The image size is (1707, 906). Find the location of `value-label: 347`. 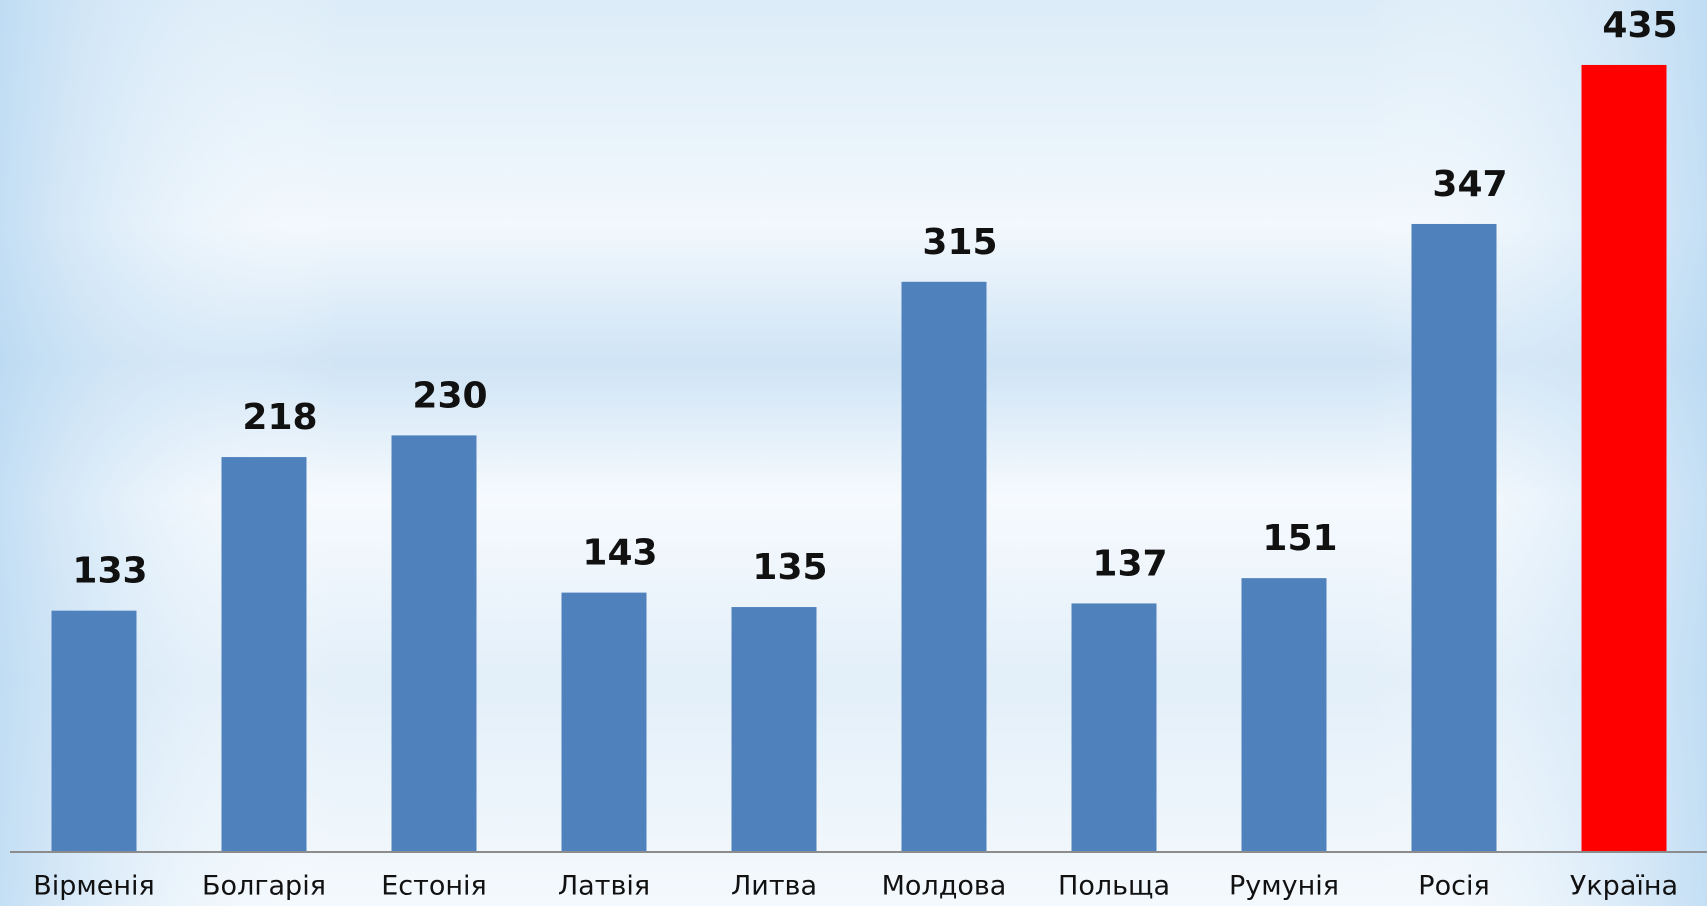

value-label: 347 is located at coordinates (1469, 184).